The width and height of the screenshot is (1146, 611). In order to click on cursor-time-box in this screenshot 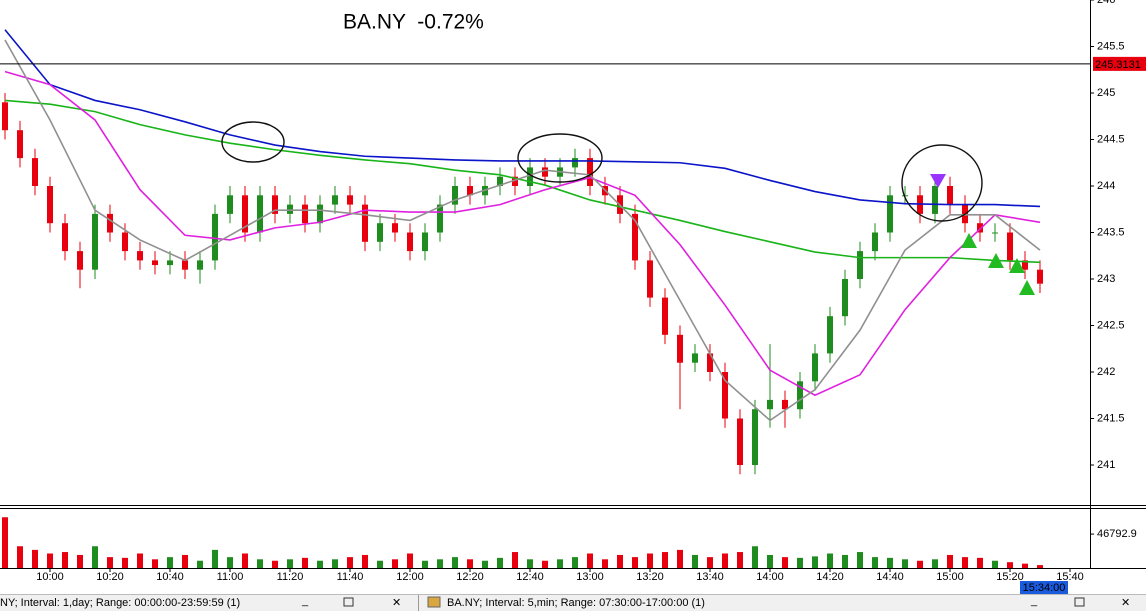, I will do `click(1044, 587)`.